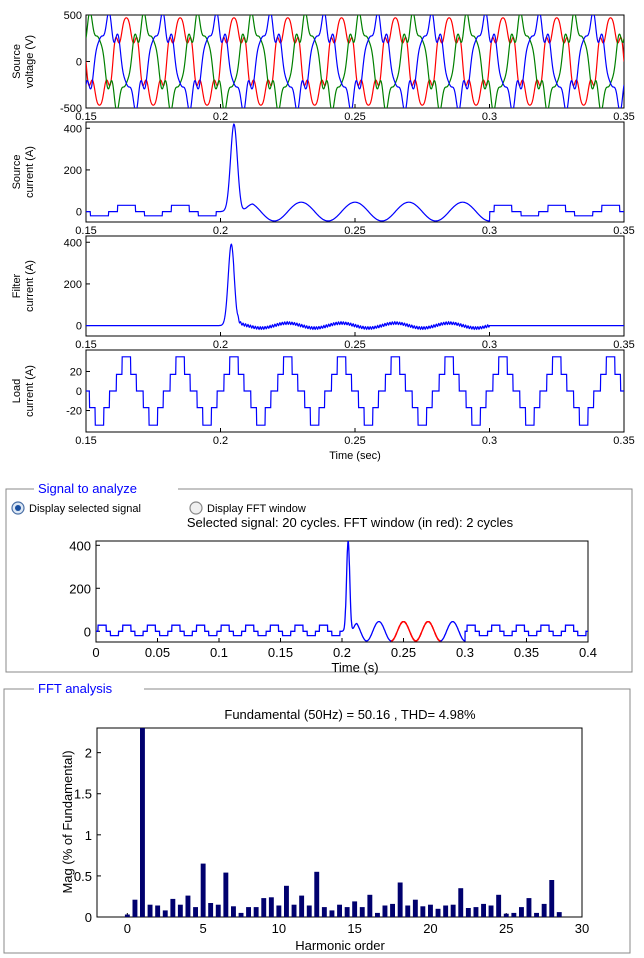  What do you see at coordinates (73, 285) in the screenshot?
I see `scope-ytick-label: 200` at bounding box center [73, 285].